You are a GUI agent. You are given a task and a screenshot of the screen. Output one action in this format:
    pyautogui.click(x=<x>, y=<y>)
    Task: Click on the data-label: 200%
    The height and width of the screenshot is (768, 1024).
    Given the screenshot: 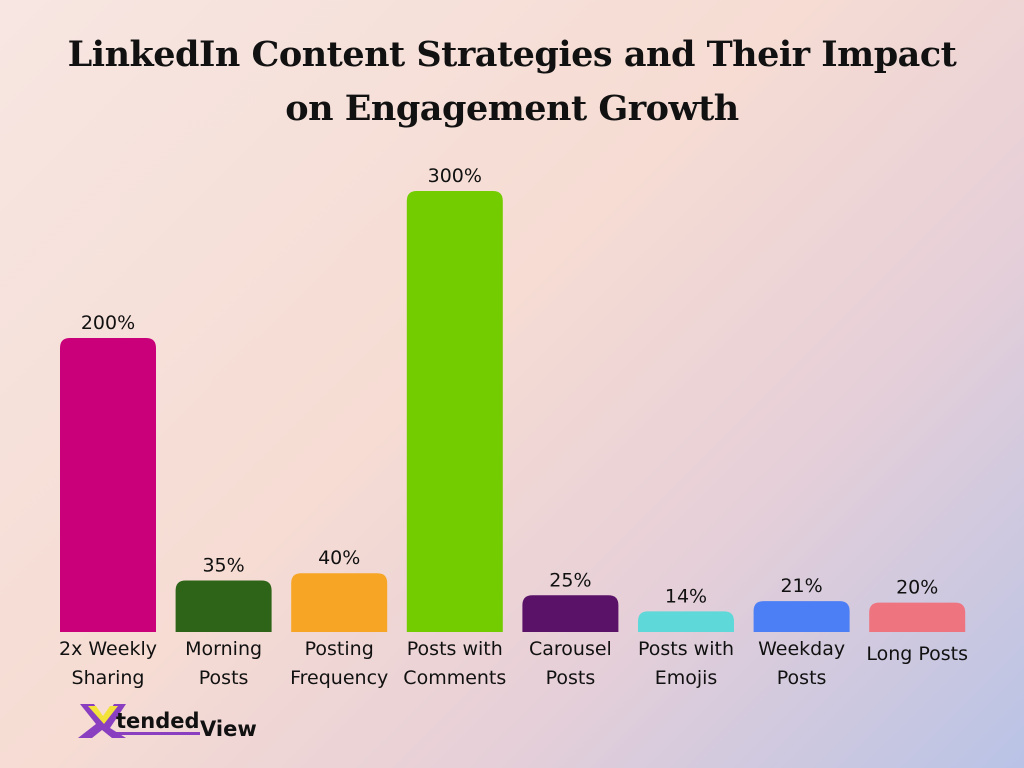 What is the action you would take?
    pyautogui.click(x=108, y=323)
    